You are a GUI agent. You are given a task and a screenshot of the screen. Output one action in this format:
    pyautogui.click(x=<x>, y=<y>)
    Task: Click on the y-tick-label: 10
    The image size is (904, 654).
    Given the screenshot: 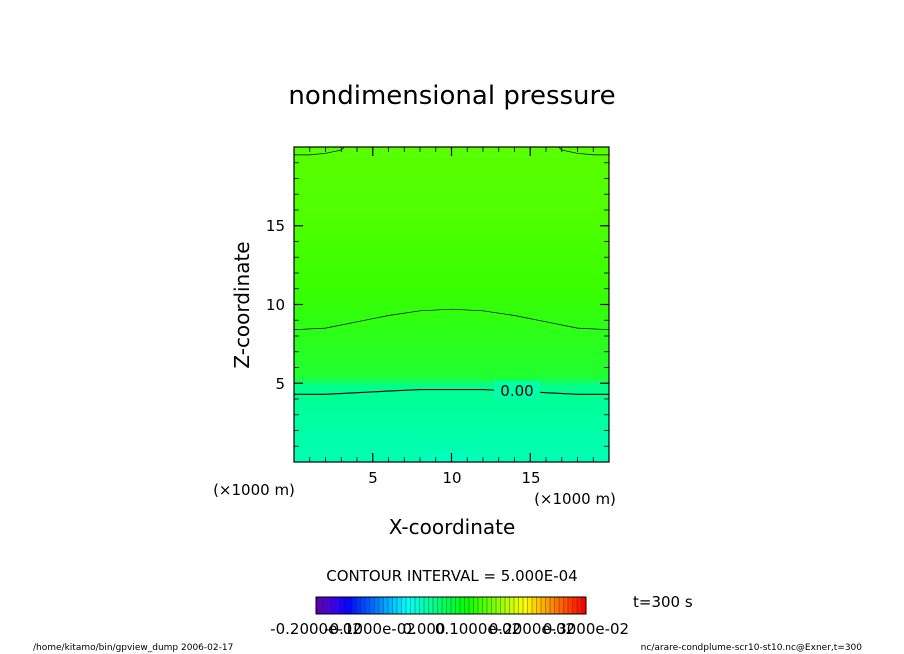 What is the action you would take?
    pyautogui.click(x=275, y=305)
    